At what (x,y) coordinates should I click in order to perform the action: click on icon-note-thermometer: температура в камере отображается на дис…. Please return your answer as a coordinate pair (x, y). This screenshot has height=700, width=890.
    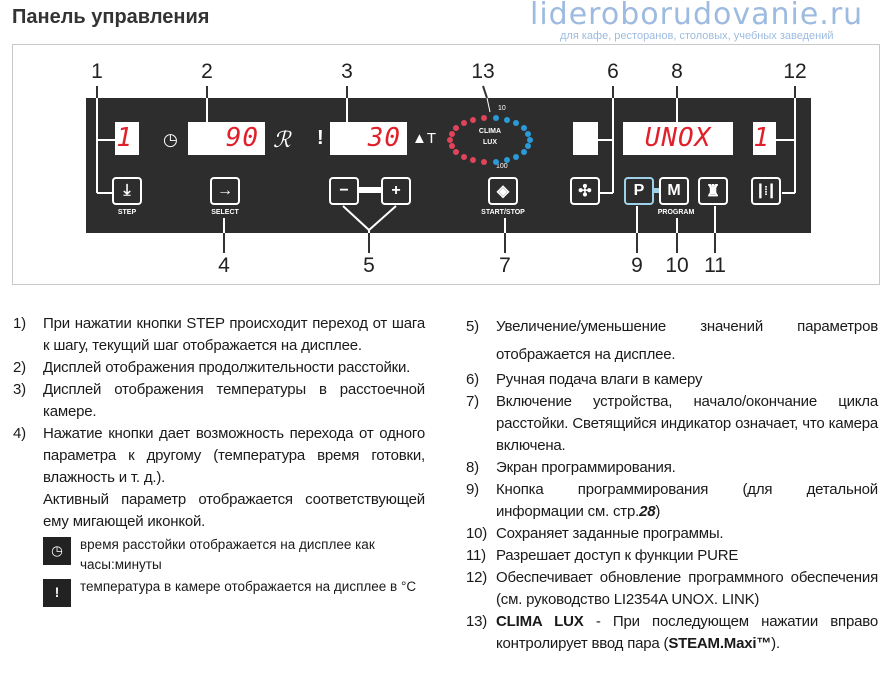
    Looking at the image, I should click on (248, 586).